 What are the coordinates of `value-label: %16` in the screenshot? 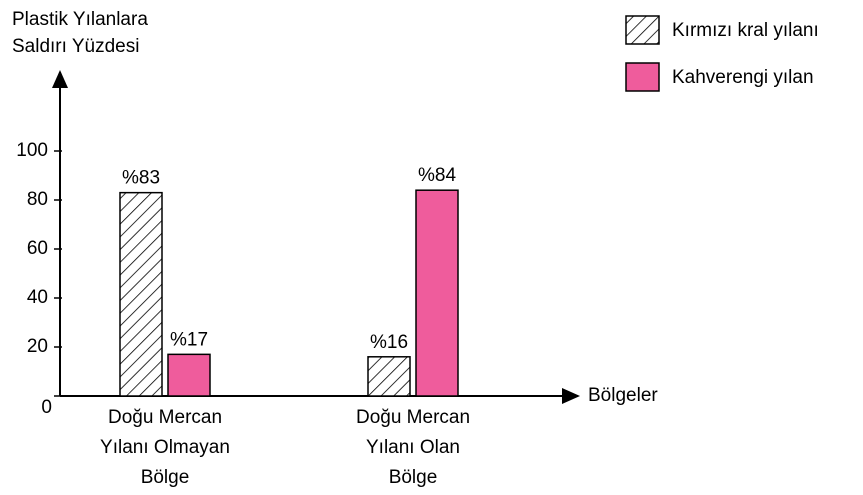 It's located at (389, 342).